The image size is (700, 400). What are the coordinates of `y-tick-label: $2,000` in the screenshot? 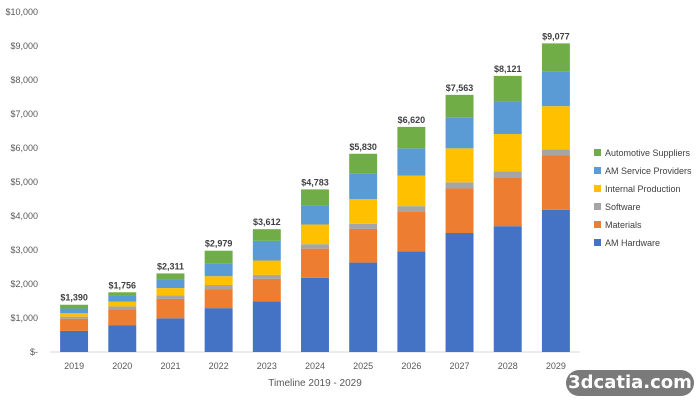 It's located at (24, 284).